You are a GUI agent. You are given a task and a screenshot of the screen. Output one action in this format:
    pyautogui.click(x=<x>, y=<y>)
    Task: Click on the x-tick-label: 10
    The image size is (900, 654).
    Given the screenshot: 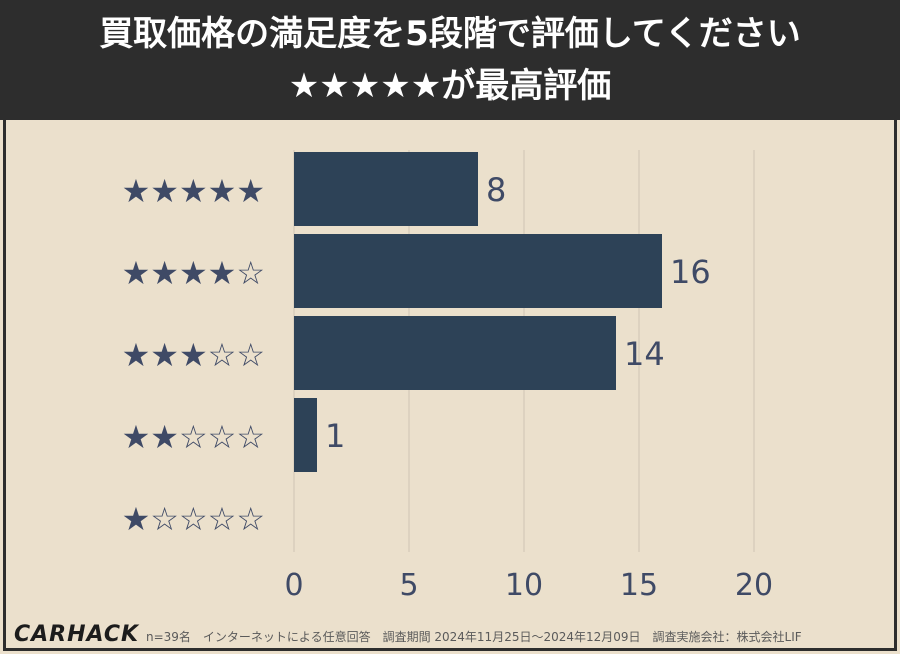 What is the action you would take?
    pyautogui.click(x=524, y=585)
    